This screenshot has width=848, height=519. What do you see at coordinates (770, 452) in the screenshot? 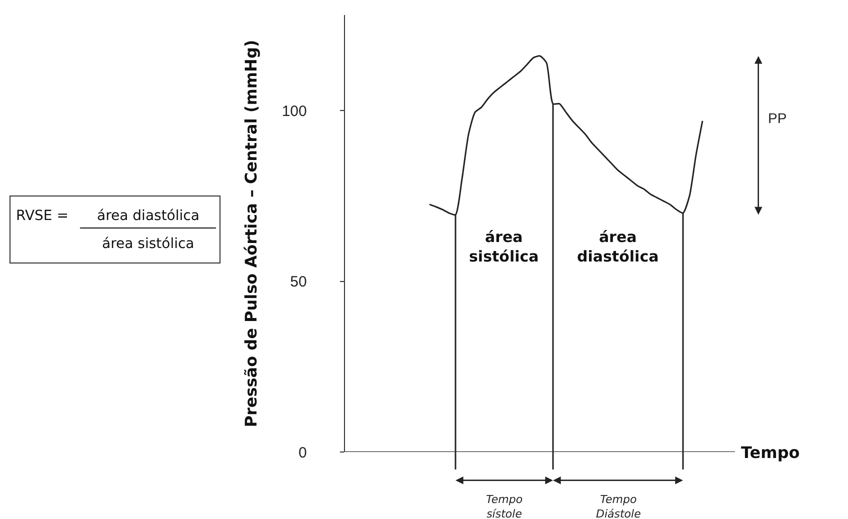
I see `x-axis-title: Tempo` at bounding box center [770, 452].